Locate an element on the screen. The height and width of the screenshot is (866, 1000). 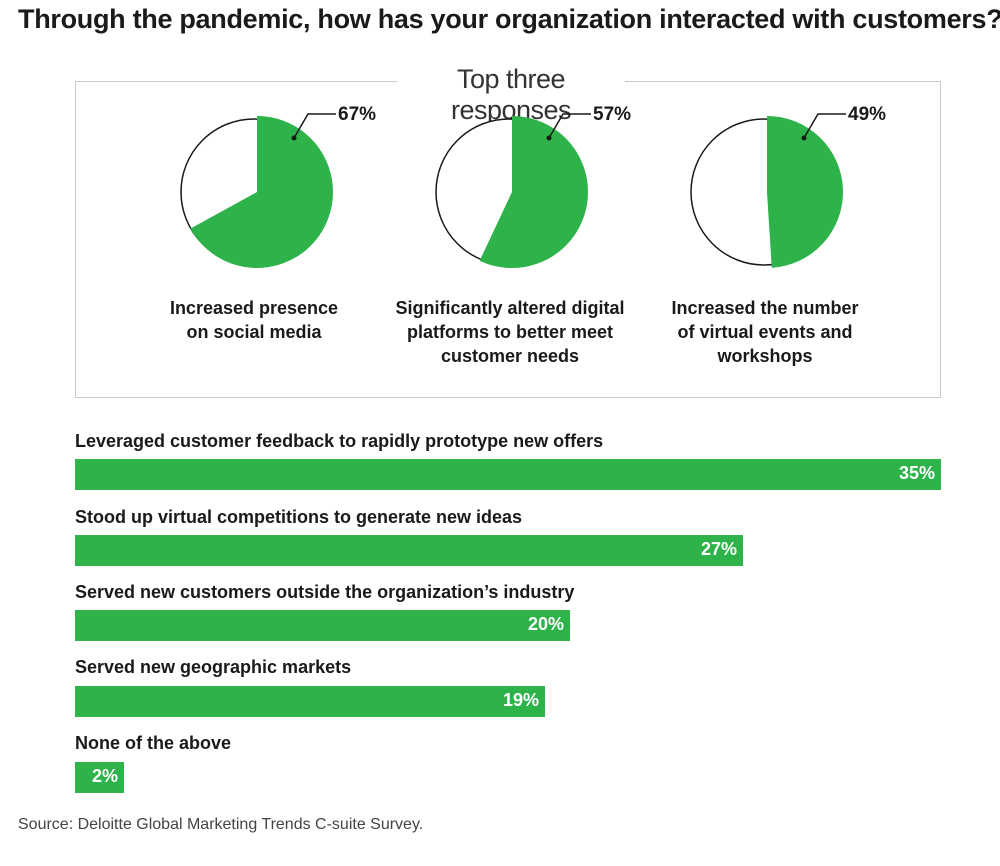
bar-value-2: 20% is located at coordinates (545, 624).